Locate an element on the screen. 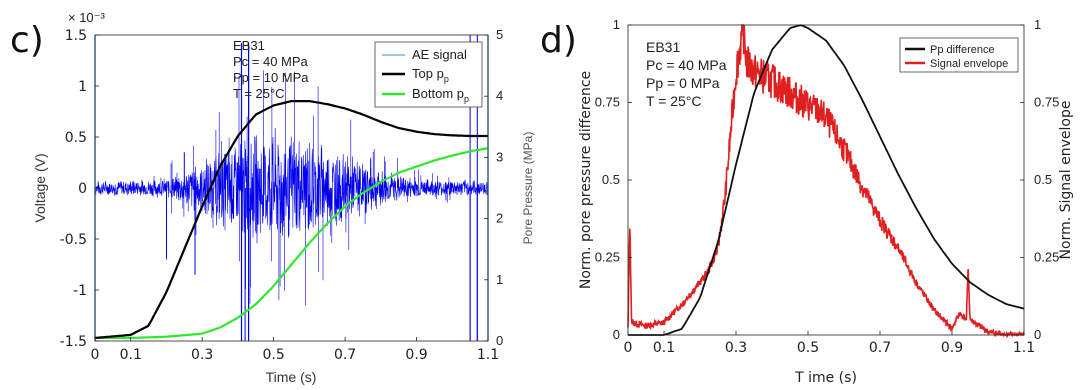  panel-d-legend: Pp difference Signal envelope is located at coordinates (959, 55).